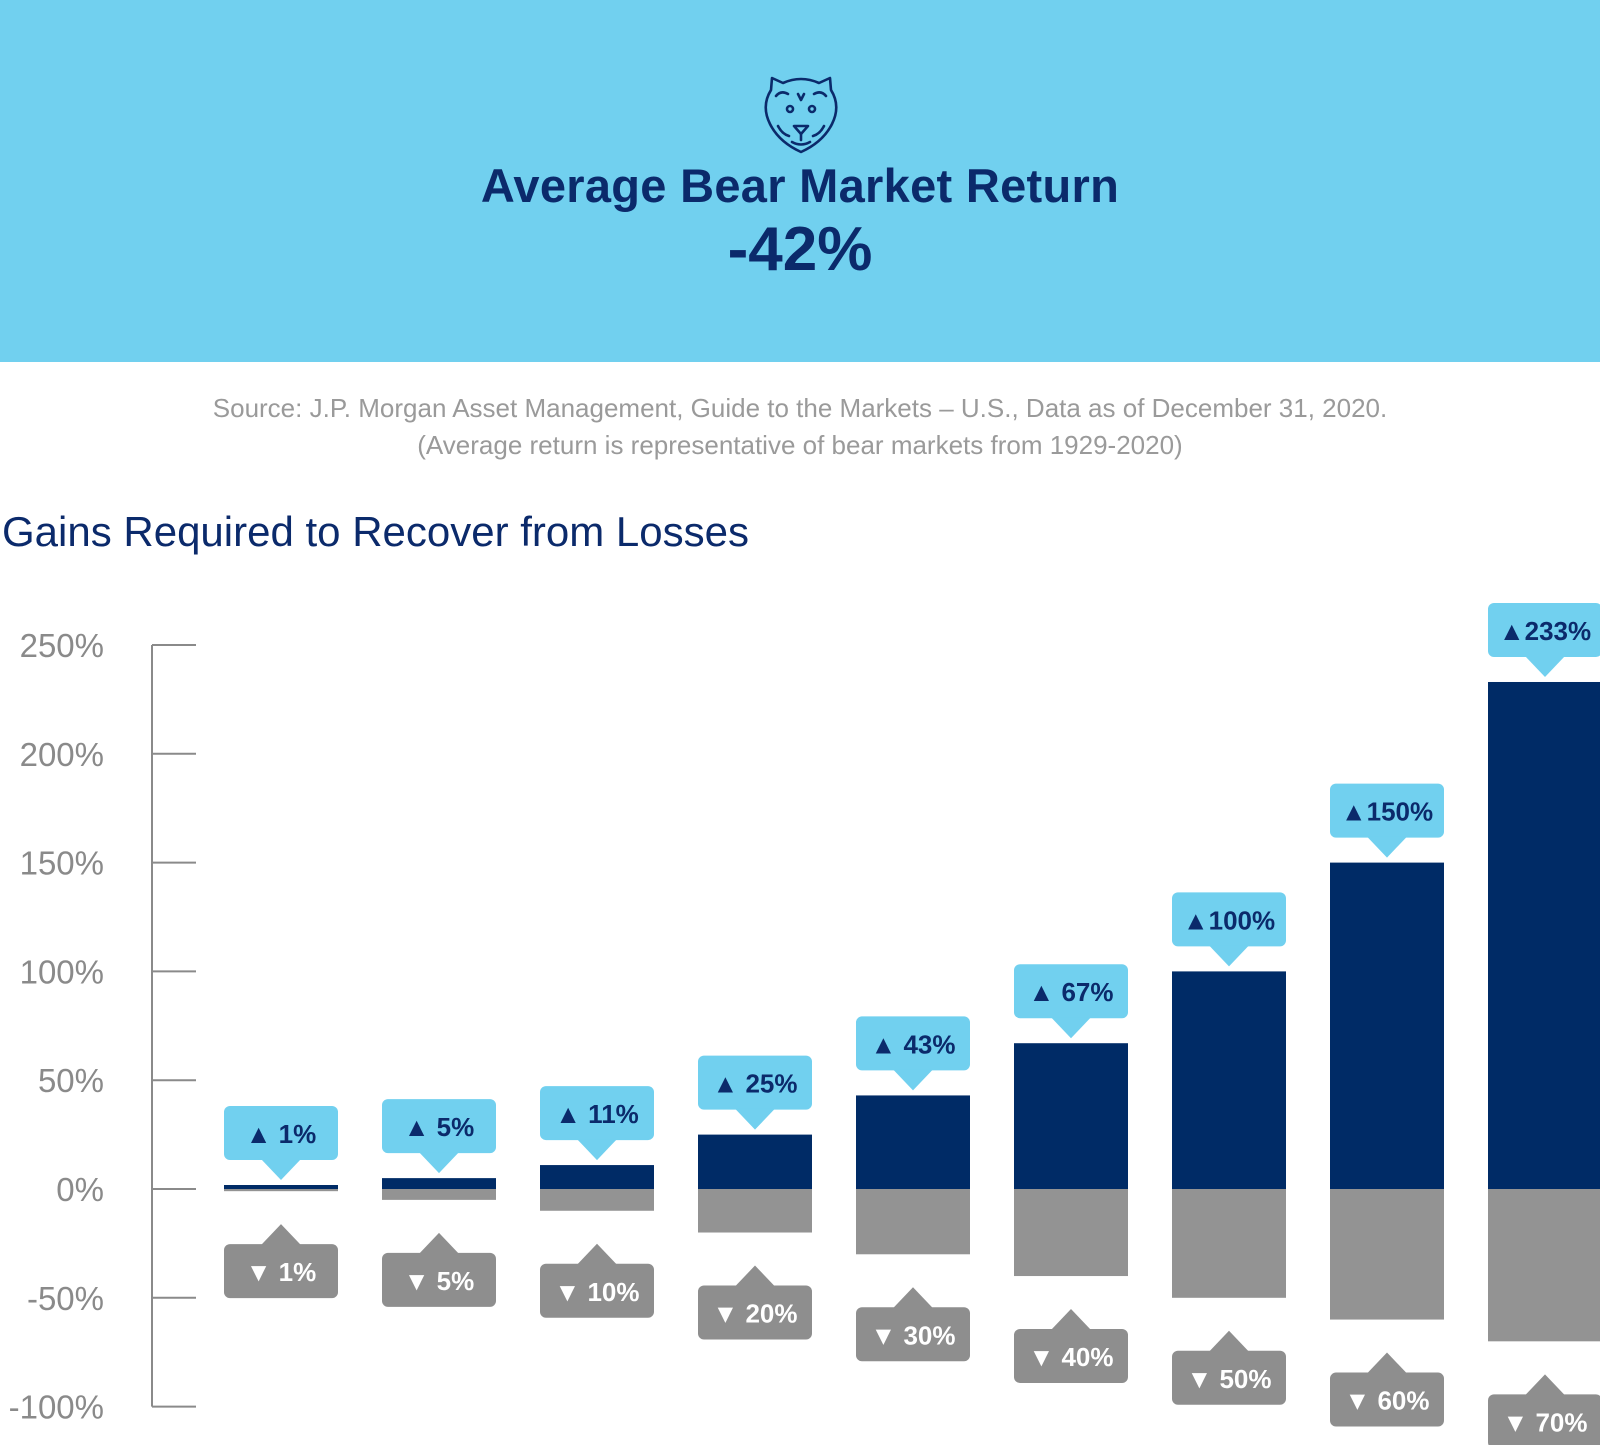 The image size is (1600, 1445). I want to click on loss-label: ▼ 30%, so click(913, 1324).